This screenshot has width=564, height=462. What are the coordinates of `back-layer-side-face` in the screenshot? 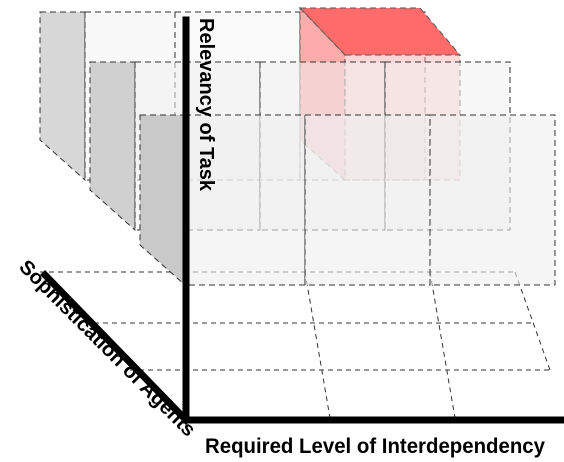 It's located at (62, 96).